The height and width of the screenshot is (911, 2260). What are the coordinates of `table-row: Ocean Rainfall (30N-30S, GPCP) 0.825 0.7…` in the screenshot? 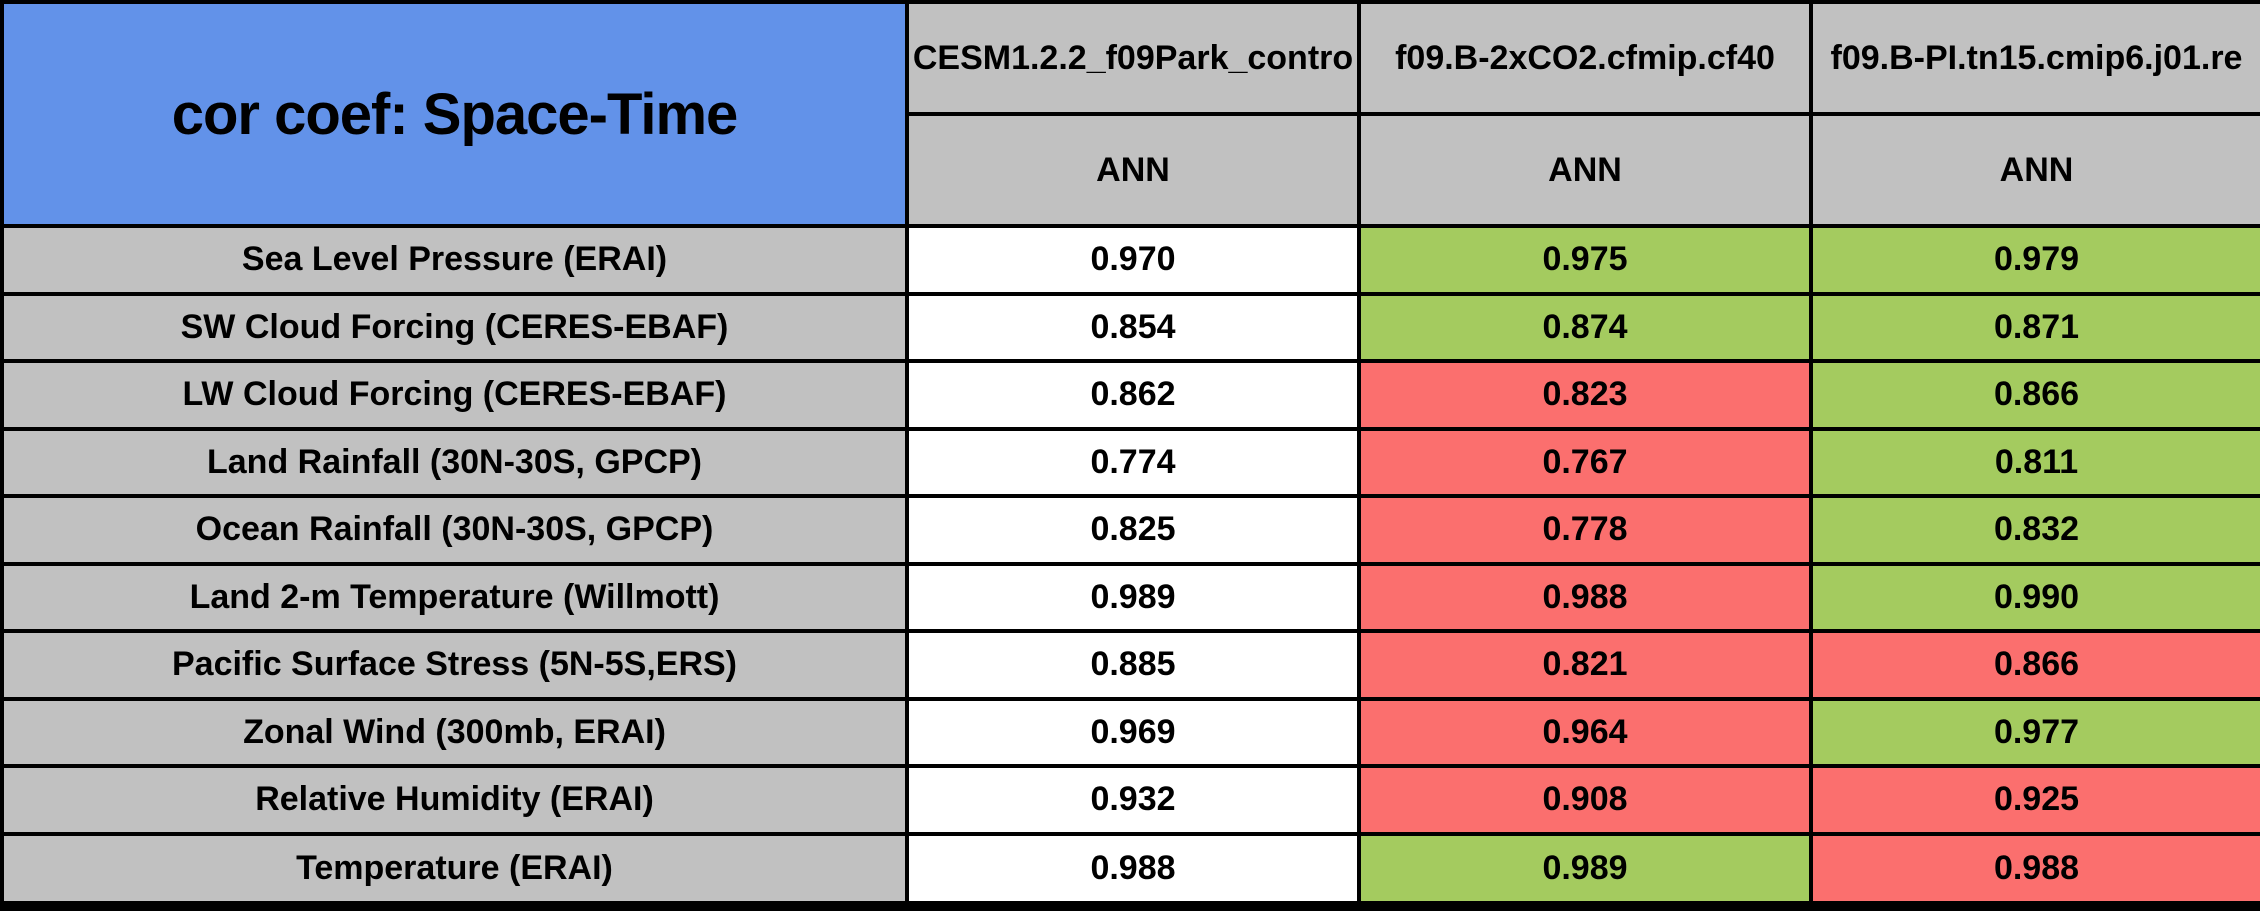 It's located at (1130, 530).